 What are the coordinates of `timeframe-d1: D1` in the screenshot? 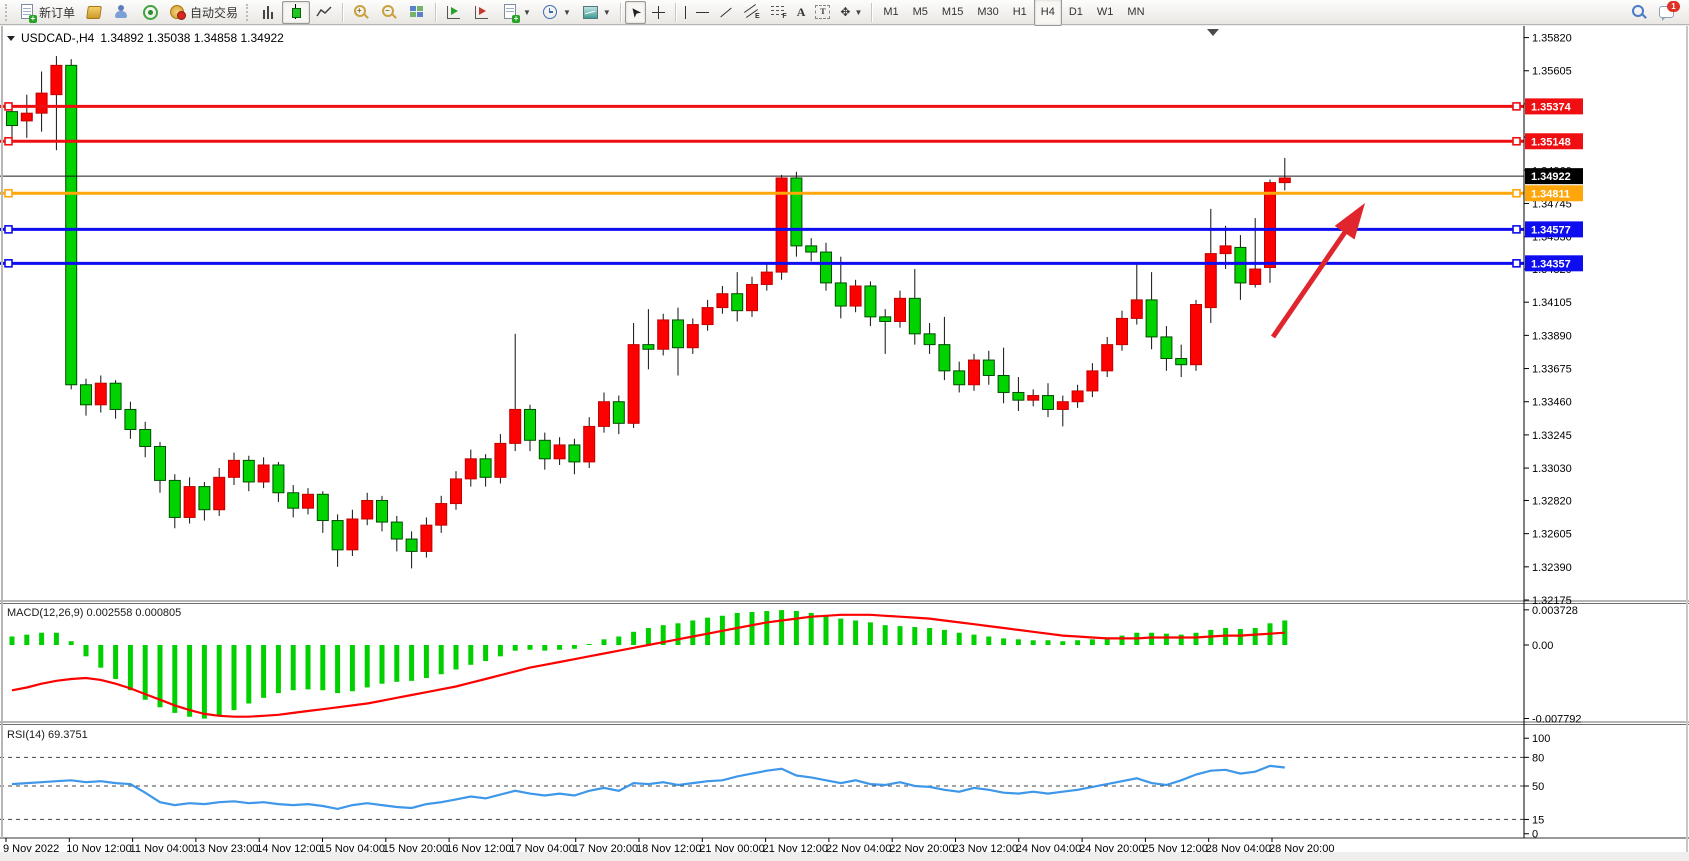 It's located at (1075, 12).